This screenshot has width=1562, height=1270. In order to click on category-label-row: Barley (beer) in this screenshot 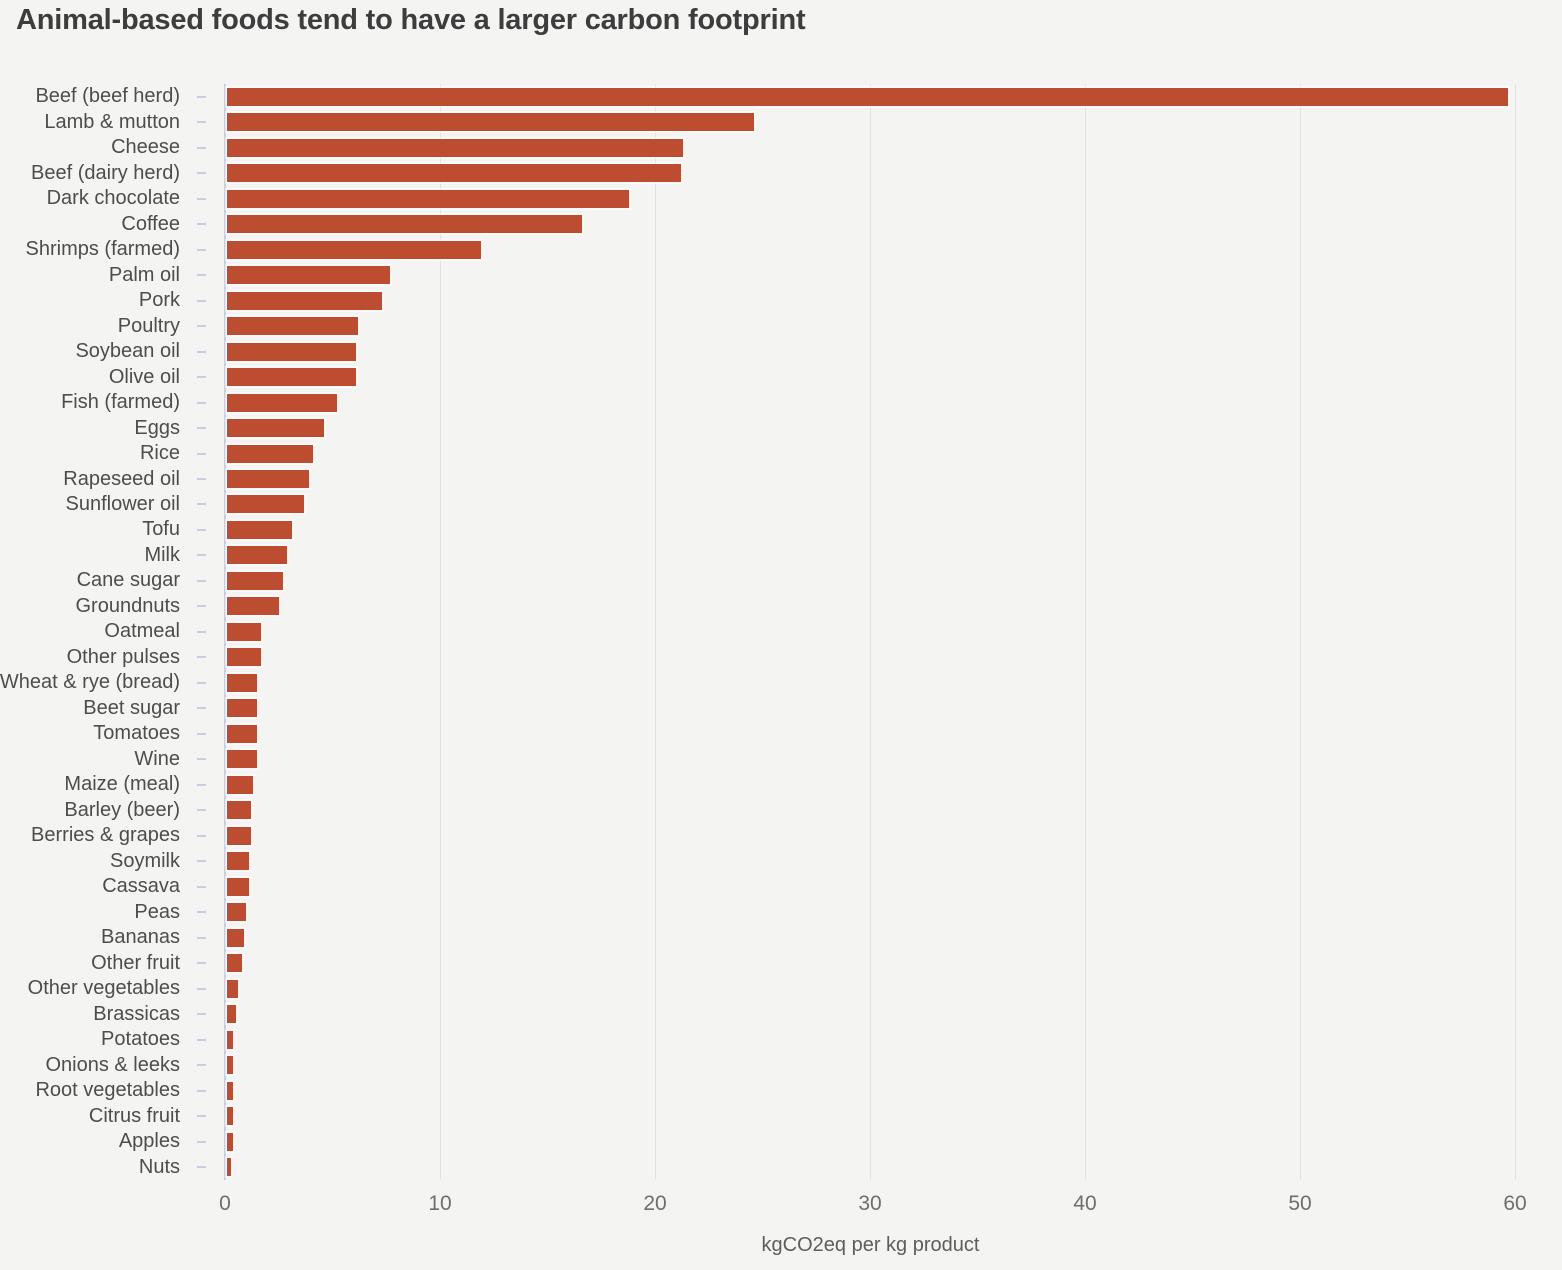, I will do `click(104, 810)`.